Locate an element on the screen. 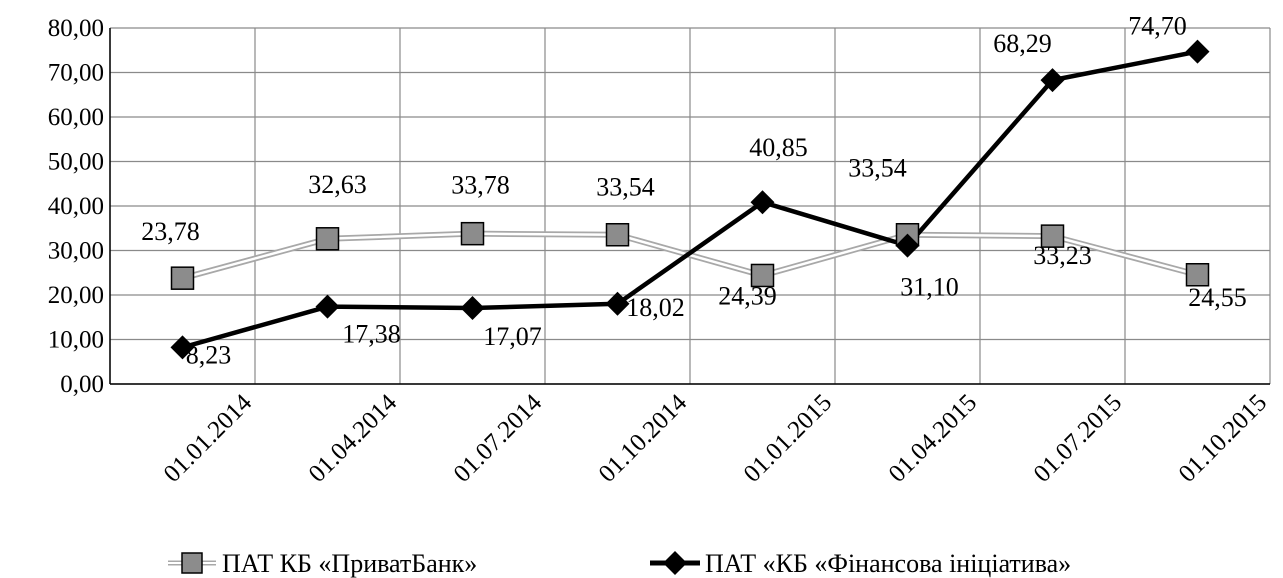 The image size is (1283, 578). x-tick-label: 01.10.2014 is located at coordinates (643, 438).